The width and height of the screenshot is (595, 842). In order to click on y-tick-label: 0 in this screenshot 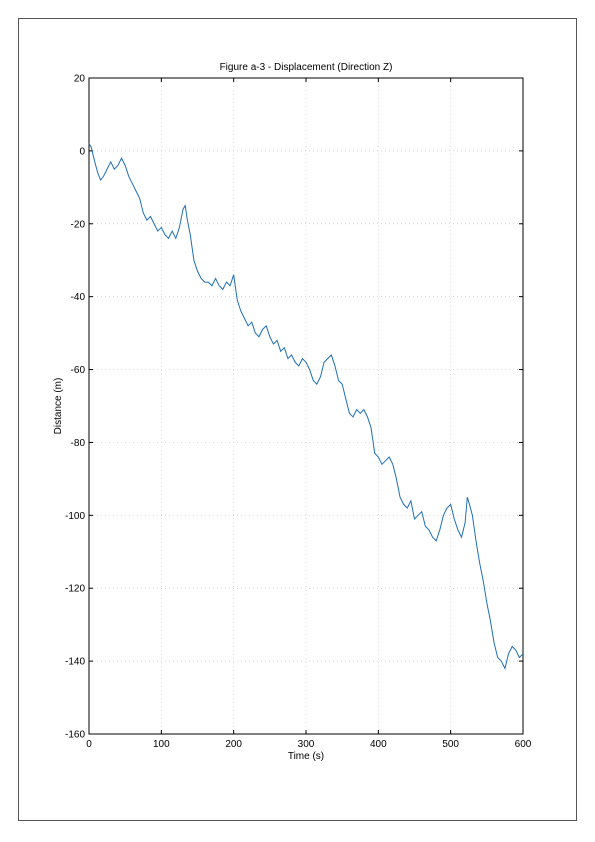, I will do `click(82, 151)`.